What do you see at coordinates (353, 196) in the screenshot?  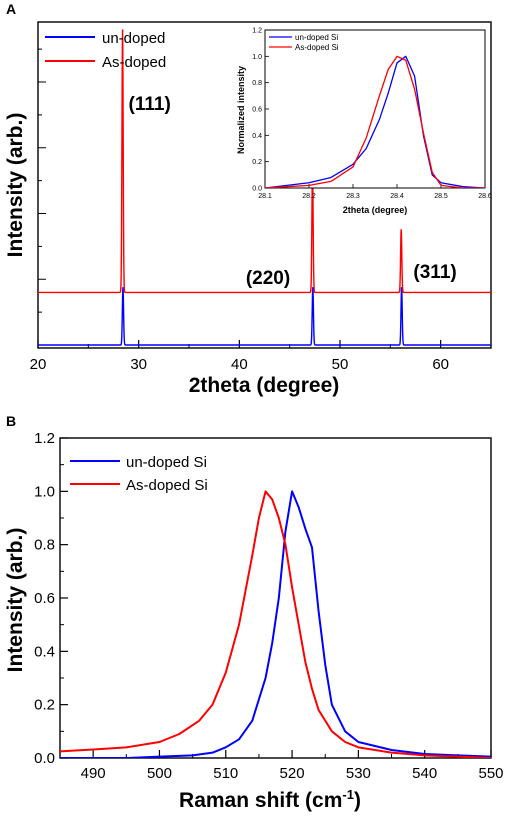 I see `inset-x-tick-label: 28.3` at bounding box center [353, 196].